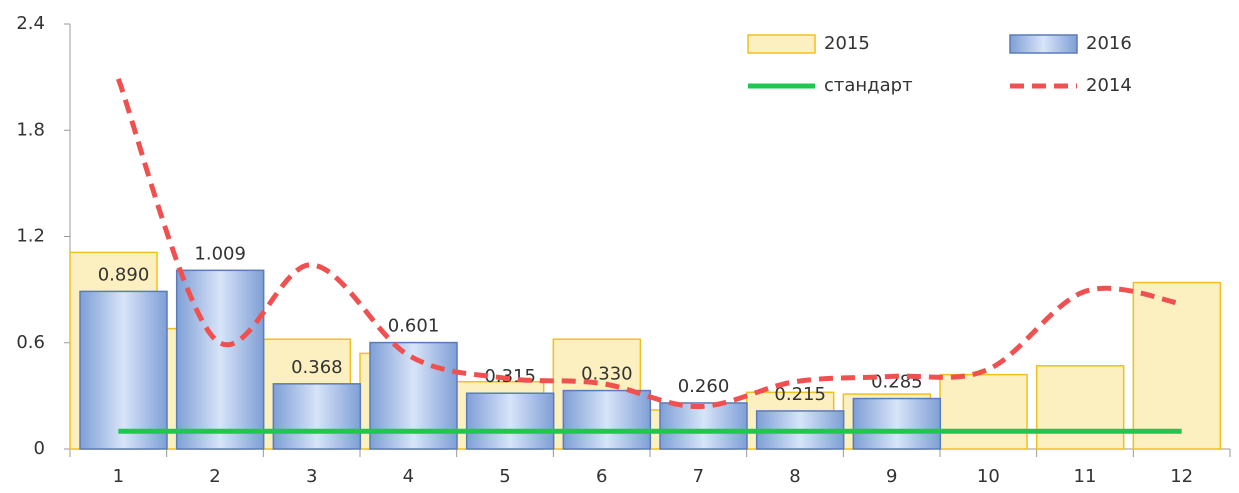  What do you see at coordinates (794, 476) in the screenshot?
I see `x-tick-label: 8` at bounding box center [794, 476].